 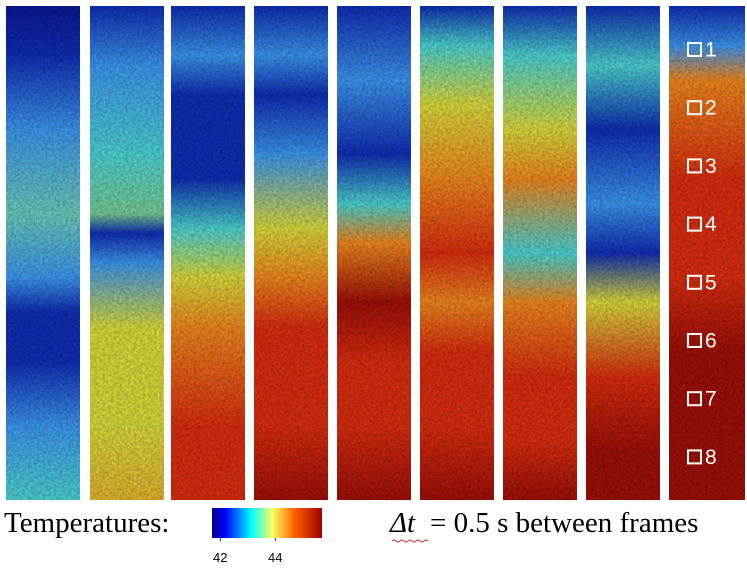 What do you see at coordinates (564, 523) in the screenshot?
I see `caption-text: = 0.5 s between frames` at bounding box center [564, 523].